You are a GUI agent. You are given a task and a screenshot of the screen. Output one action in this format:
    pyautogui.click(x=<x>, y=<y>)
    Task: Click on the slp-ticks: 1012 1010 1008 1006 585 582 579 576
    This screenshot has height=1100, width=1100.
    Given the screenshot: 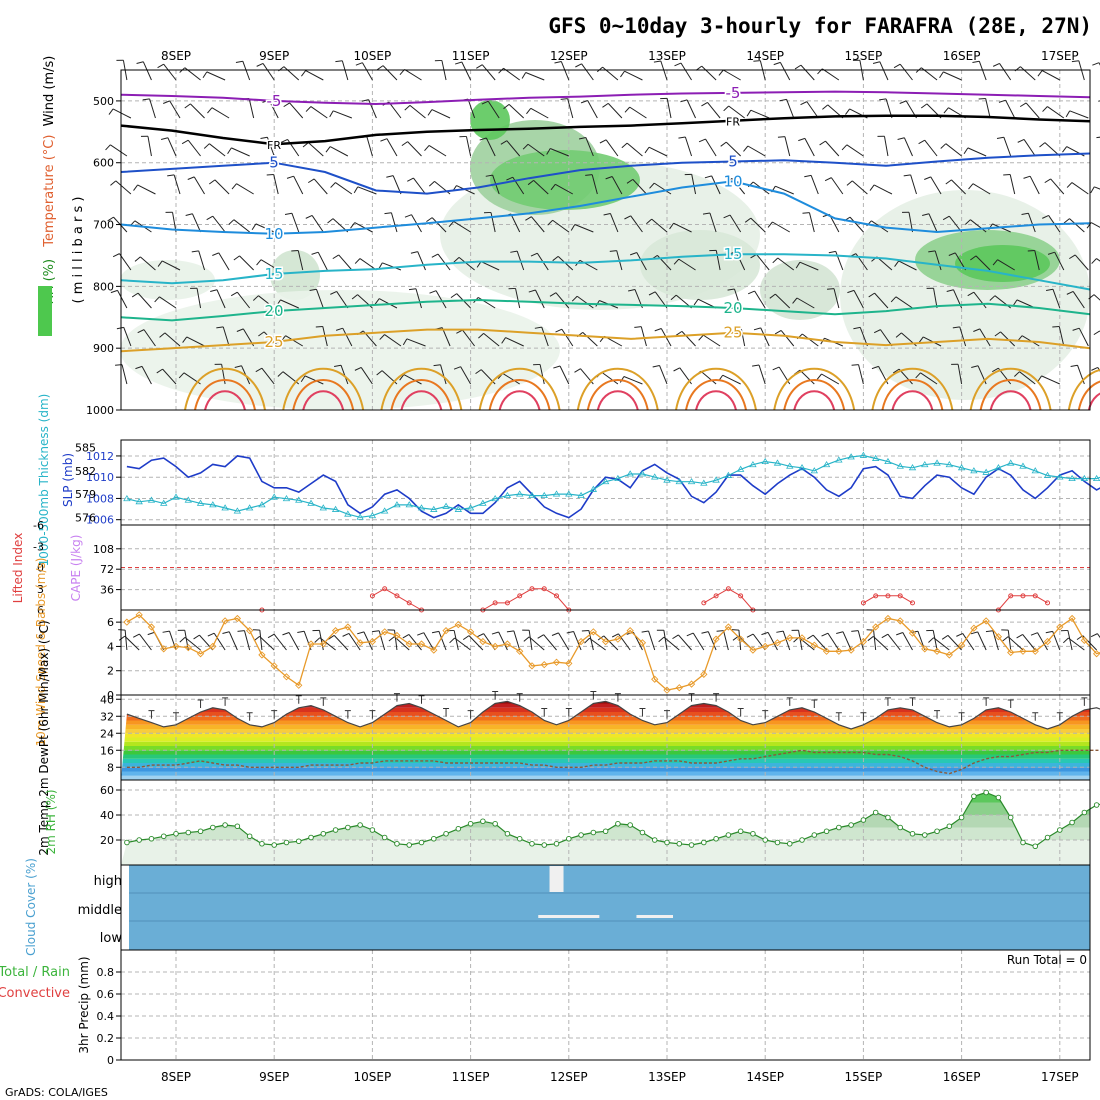 What is the action you would take?
    pyautogui.click(x=98, y=484)
    